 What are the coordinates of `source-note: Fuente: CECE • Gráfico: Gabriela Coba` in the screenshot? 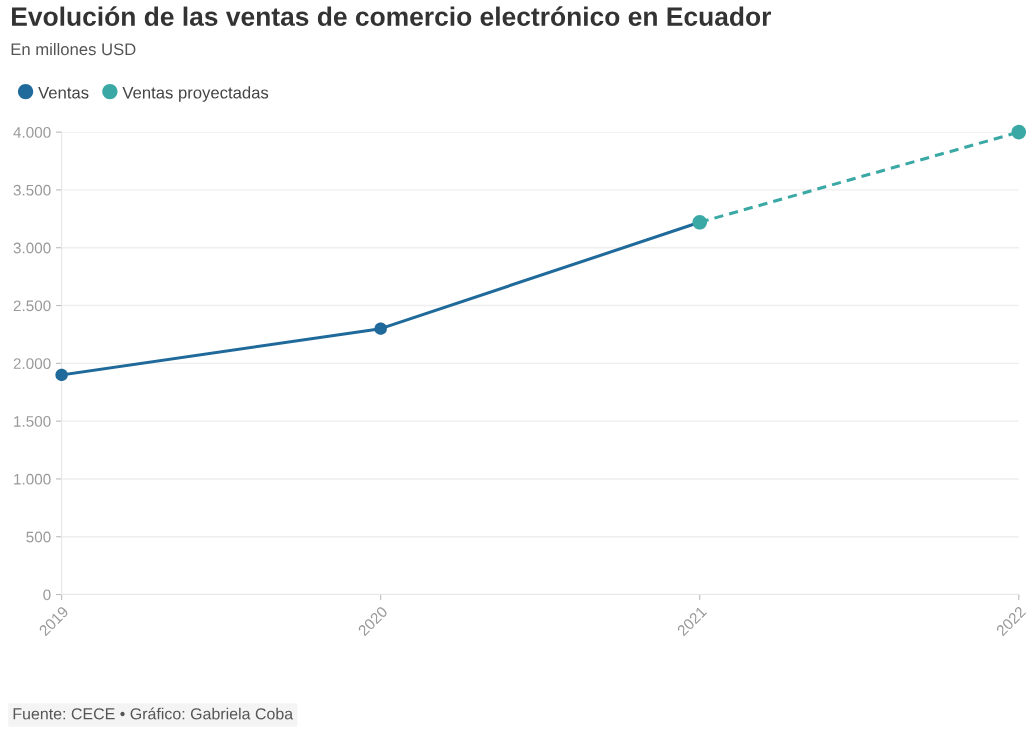 It's located at (153, 713).